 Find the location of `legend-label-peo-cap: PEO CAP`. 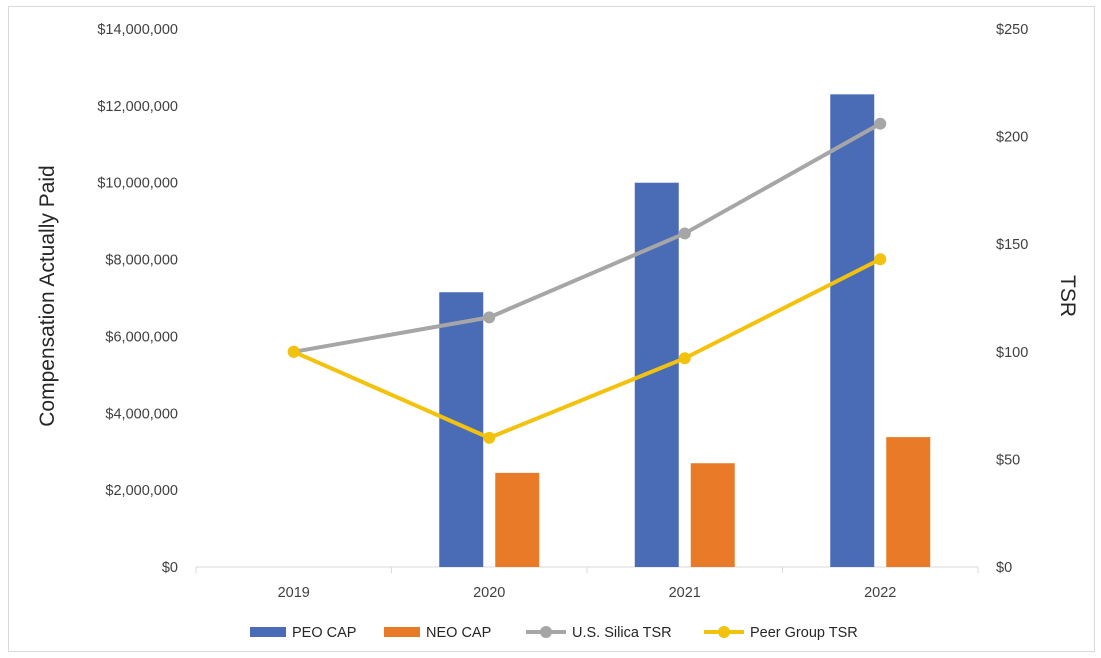

legend-label-peo-cap: PEO CAP is located at coordinates (324, 633).